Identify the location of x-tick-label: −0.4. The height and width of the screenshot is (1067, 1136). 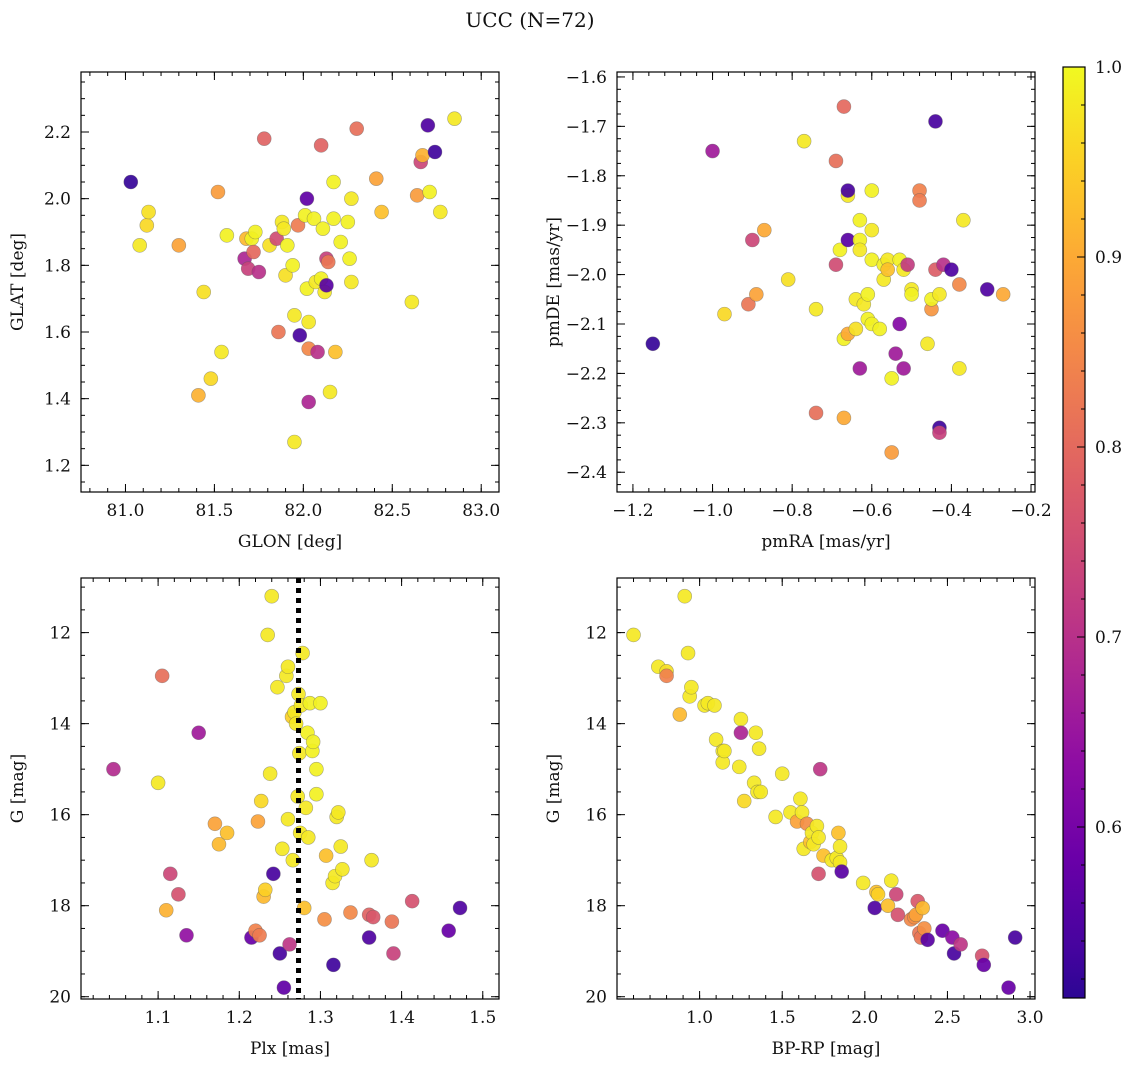
(951, 511).